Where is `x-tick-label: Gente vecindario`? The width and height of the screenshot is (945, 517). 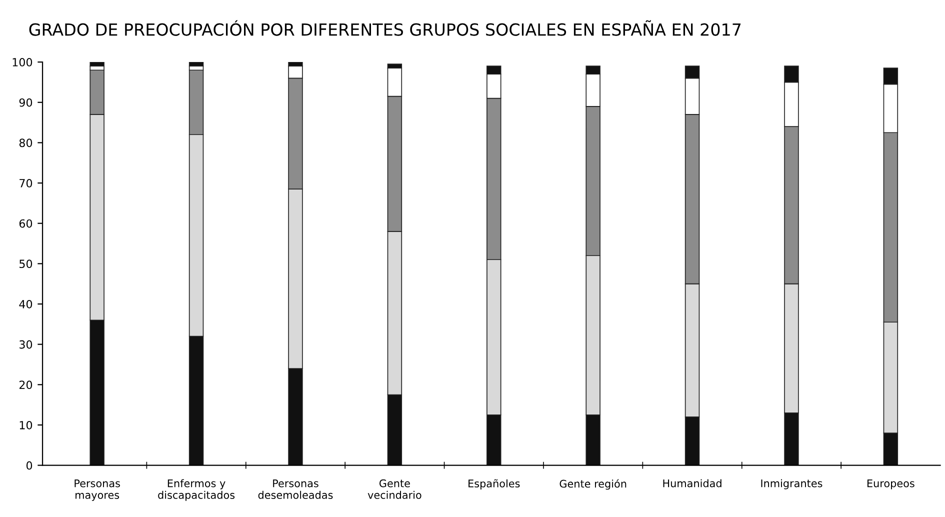 x-tick-label: Gente vecindario is located at coordinates (395, 489).